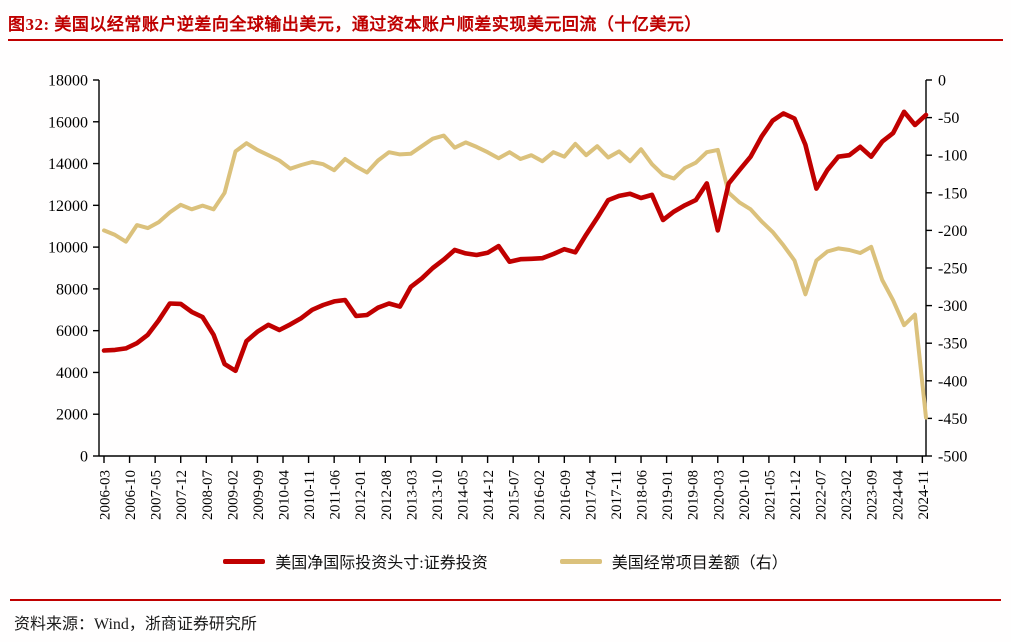 The width and height of the screenshot is (1011, 642). What do you see at coordinates (259, 495) in the screenshot?
I see `x-axis-label: 2009-09` at bounding box center [259, 495].